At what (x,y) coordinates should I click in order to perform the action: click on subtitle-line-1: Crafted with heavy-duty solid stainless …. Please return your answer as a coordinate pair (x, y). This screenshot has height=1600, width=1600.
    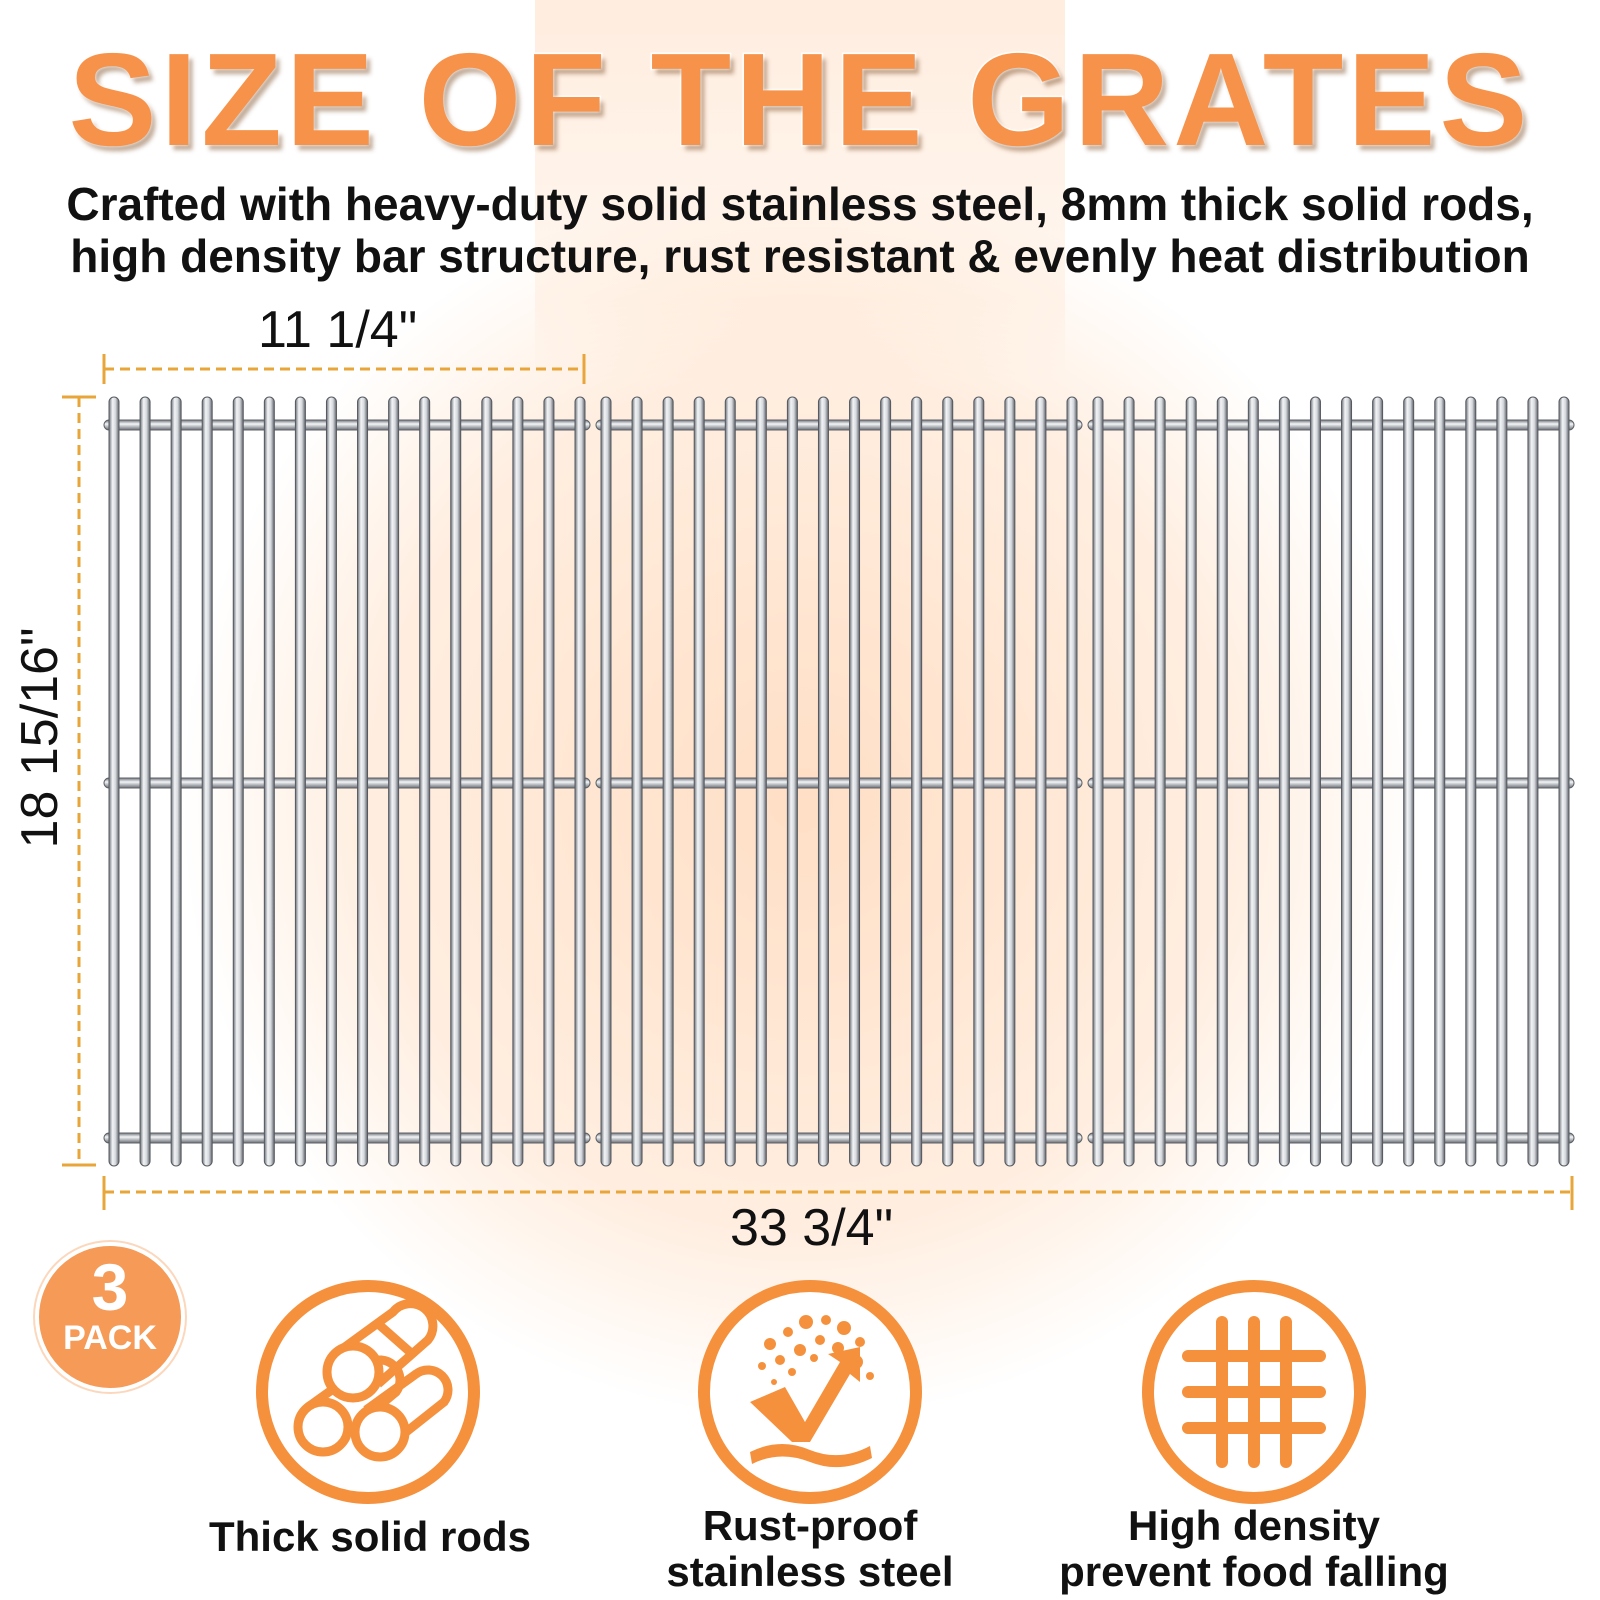
    Looking at the image, I should click on (800, 204).